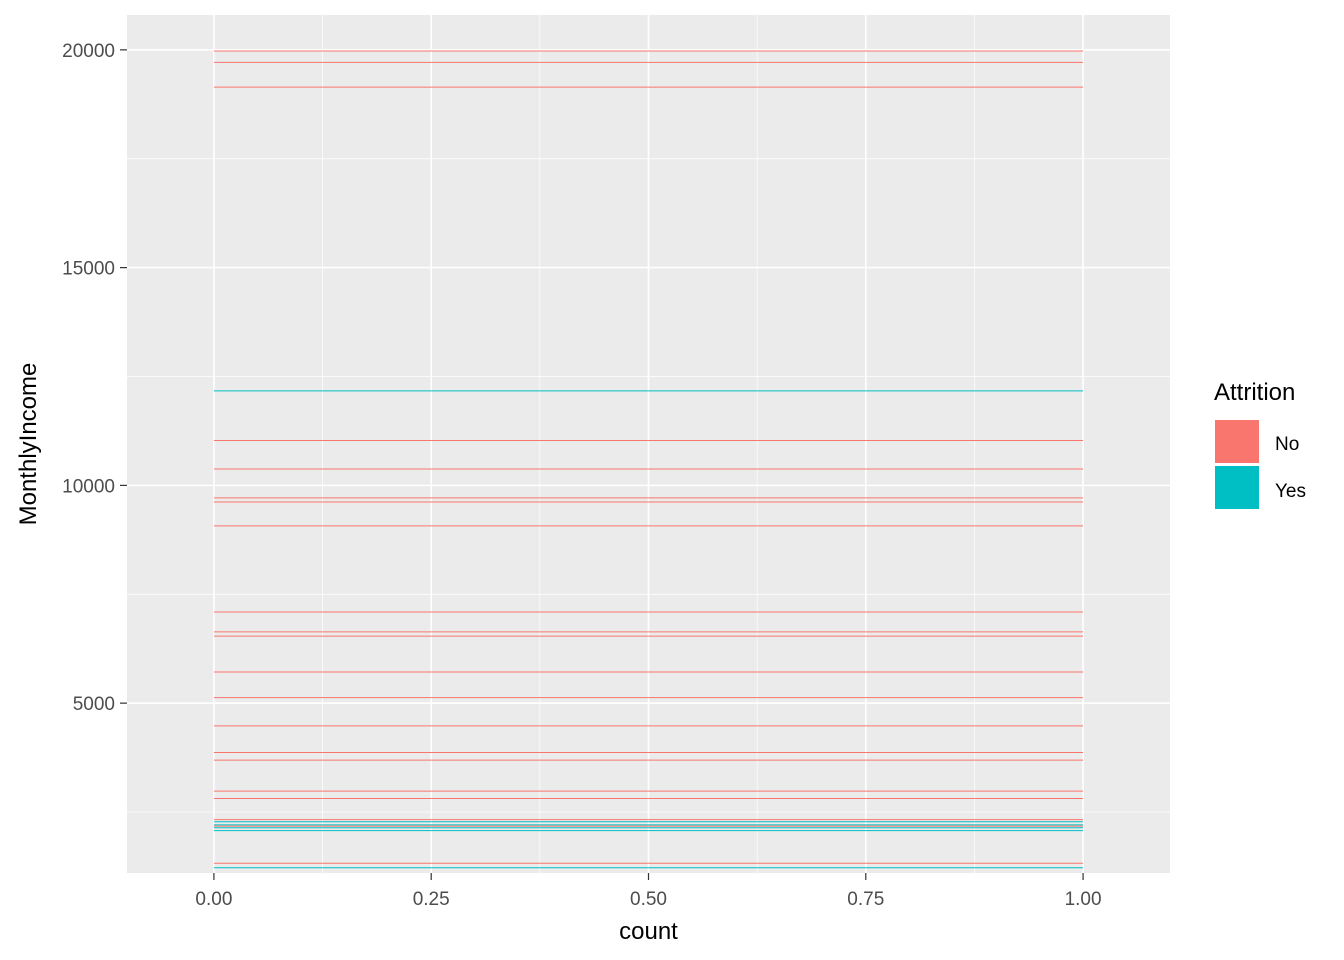 This screenshot has width=1344, height=960. I want to click on x-tick-label: 0.75, so click(865, 899).